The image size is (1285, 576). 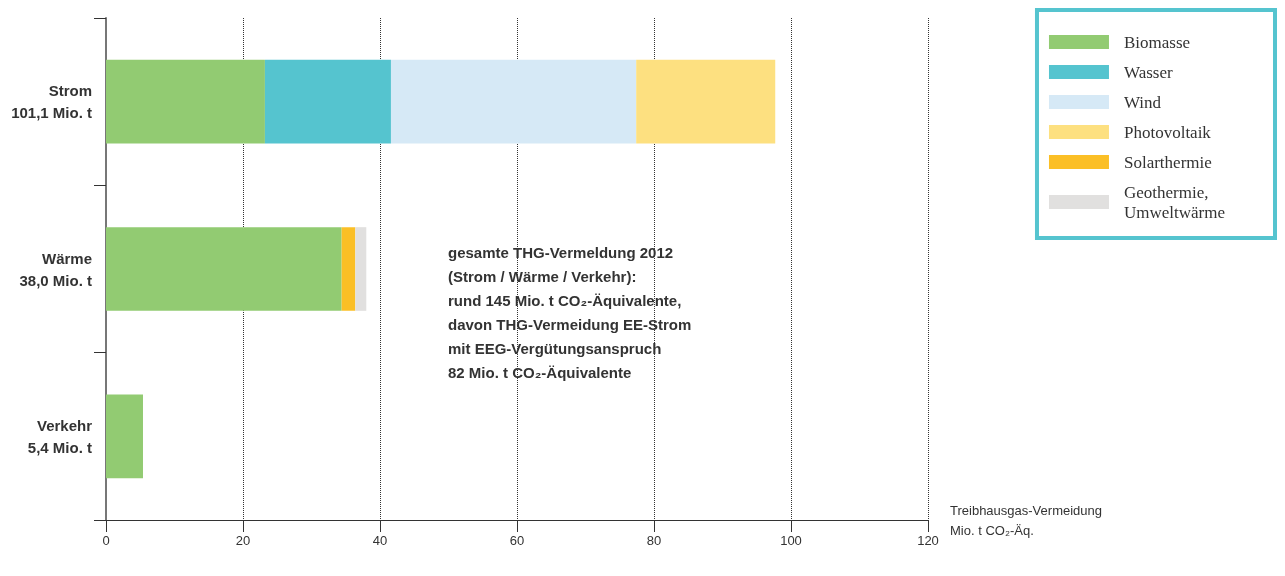 I want to click on x-tick-label: 100, so click(x=791, y=540).